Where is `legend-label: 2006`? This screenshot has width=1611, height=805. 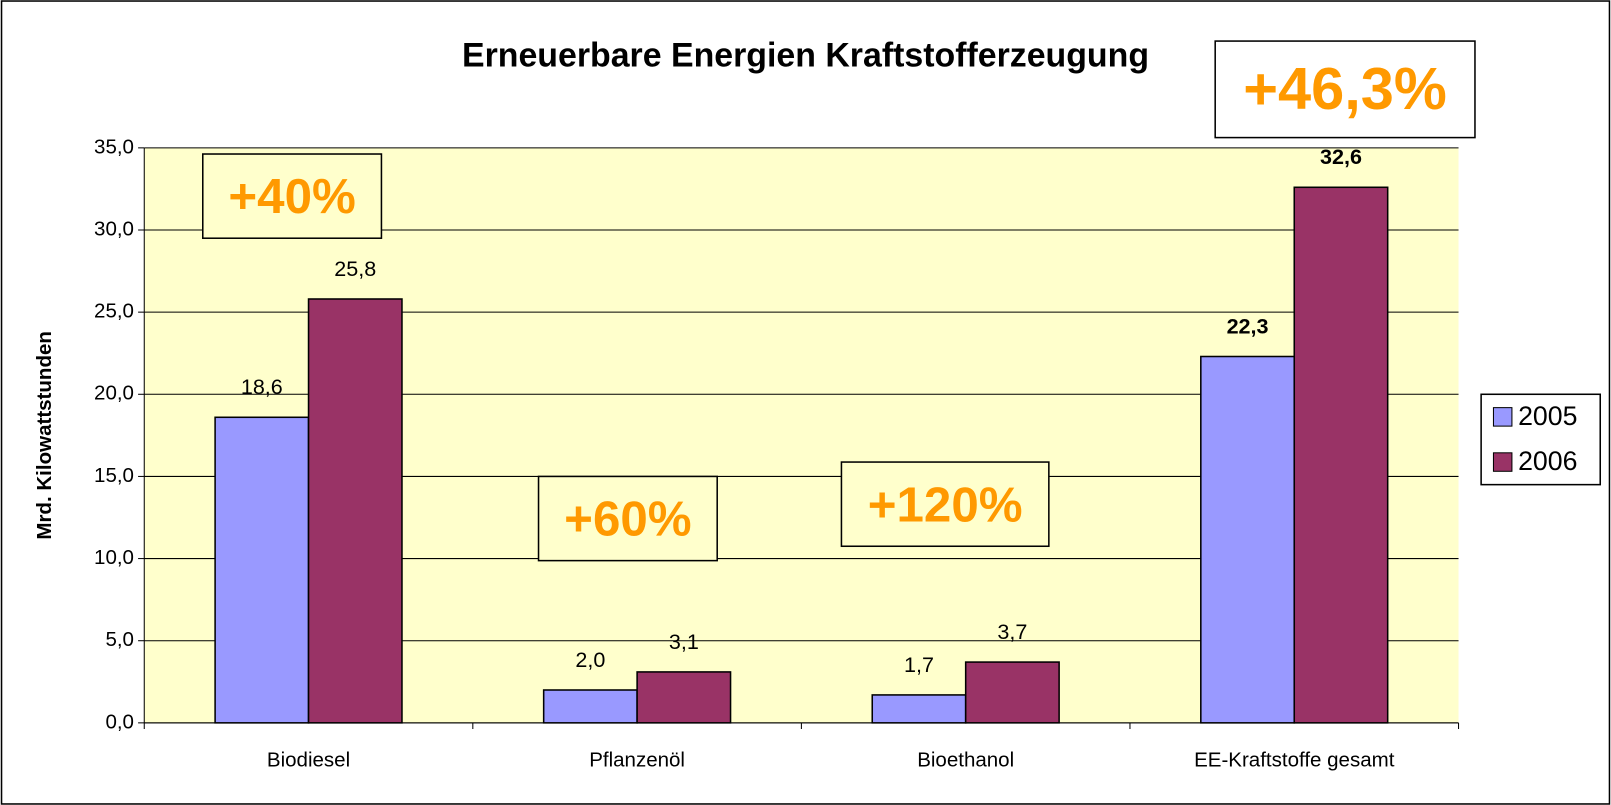
legend-label: 2006 is located at coordinates (1547, 461).